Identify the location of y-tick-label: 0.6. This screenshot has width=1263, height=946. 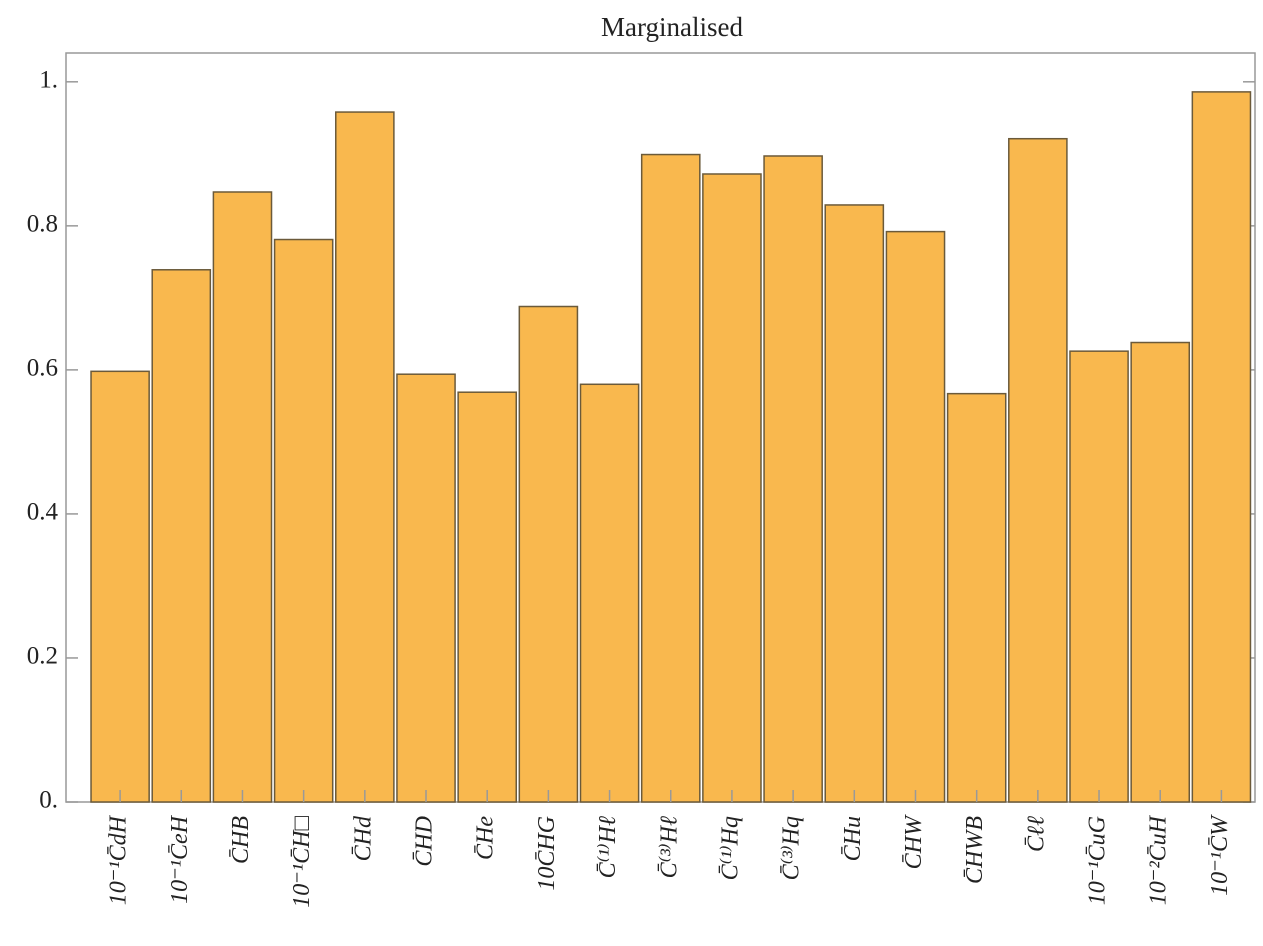
(42, 368).